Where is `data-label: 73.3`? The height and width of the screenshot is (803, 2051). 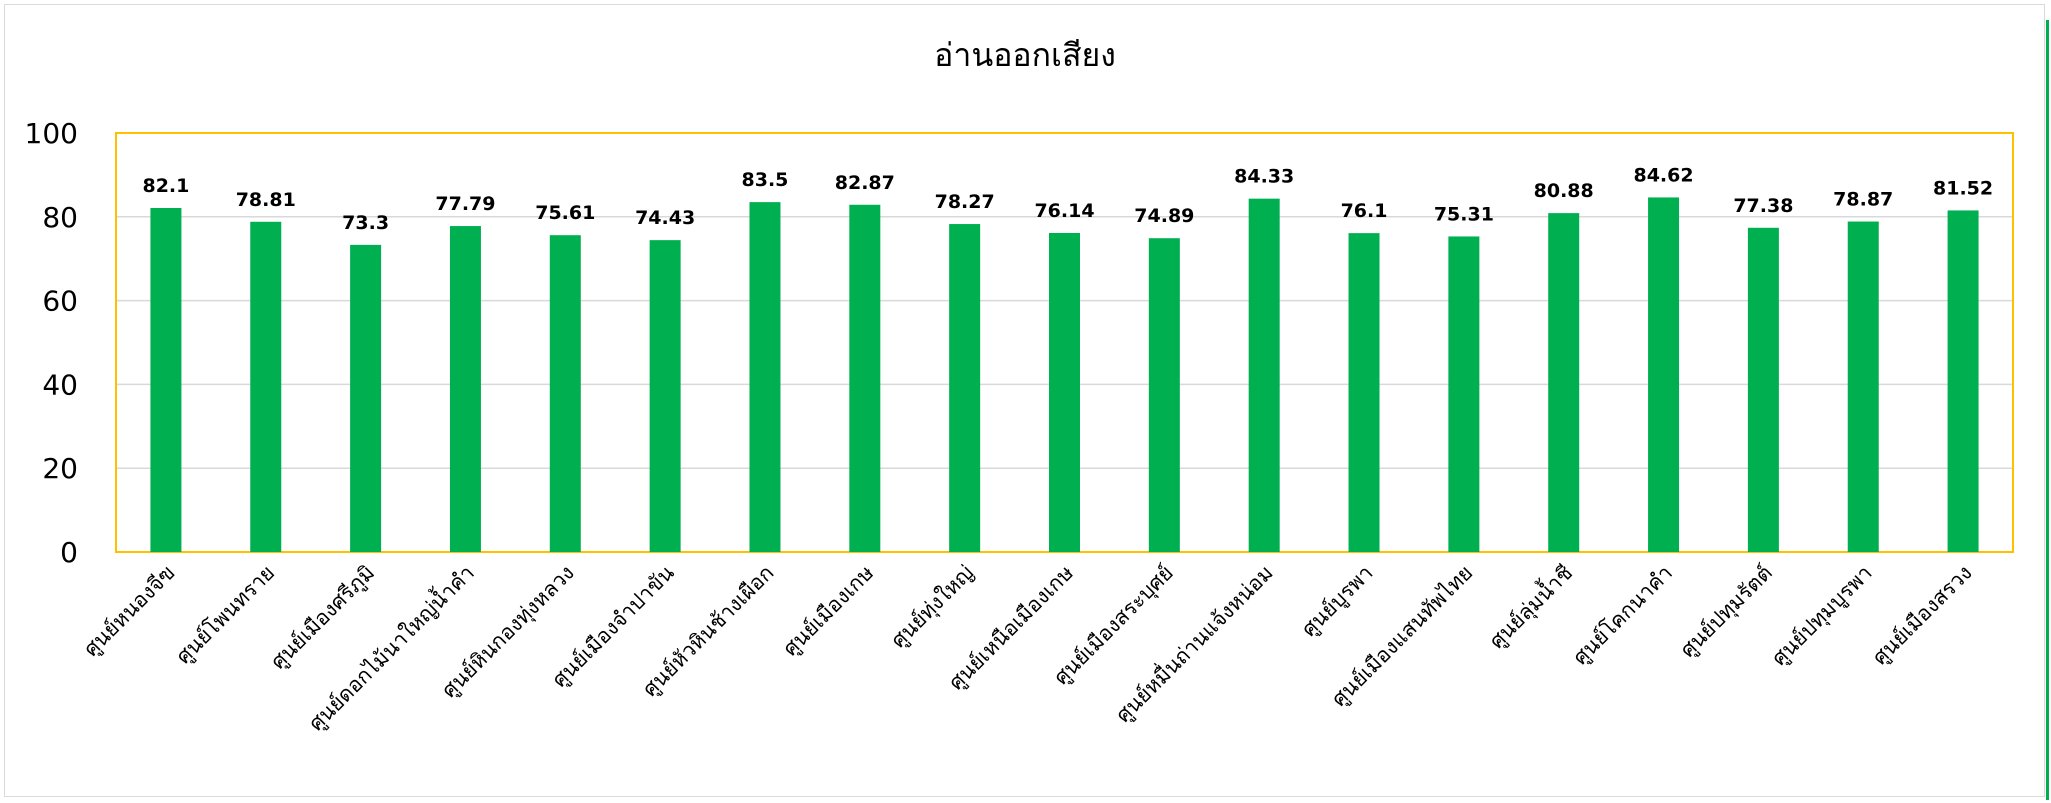
data-label: 73.3 is located at coordinates (365, 223).